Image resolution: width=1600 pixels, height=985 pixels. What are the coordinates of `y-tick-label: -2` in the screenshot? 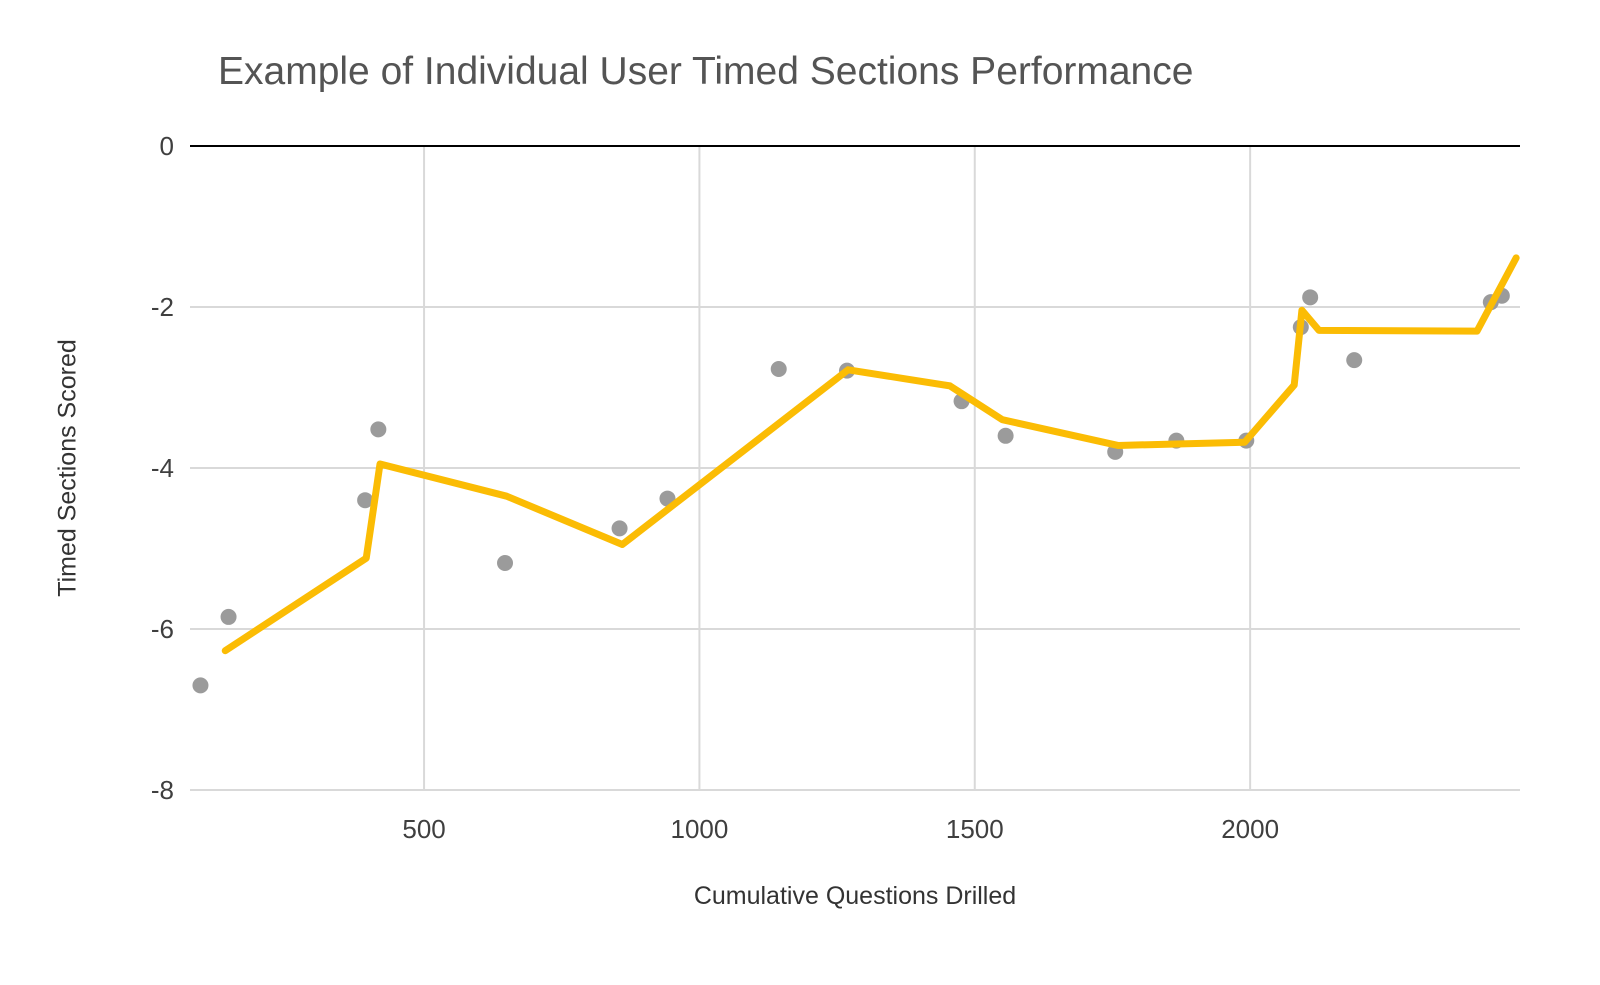 It's located at (162, 307).